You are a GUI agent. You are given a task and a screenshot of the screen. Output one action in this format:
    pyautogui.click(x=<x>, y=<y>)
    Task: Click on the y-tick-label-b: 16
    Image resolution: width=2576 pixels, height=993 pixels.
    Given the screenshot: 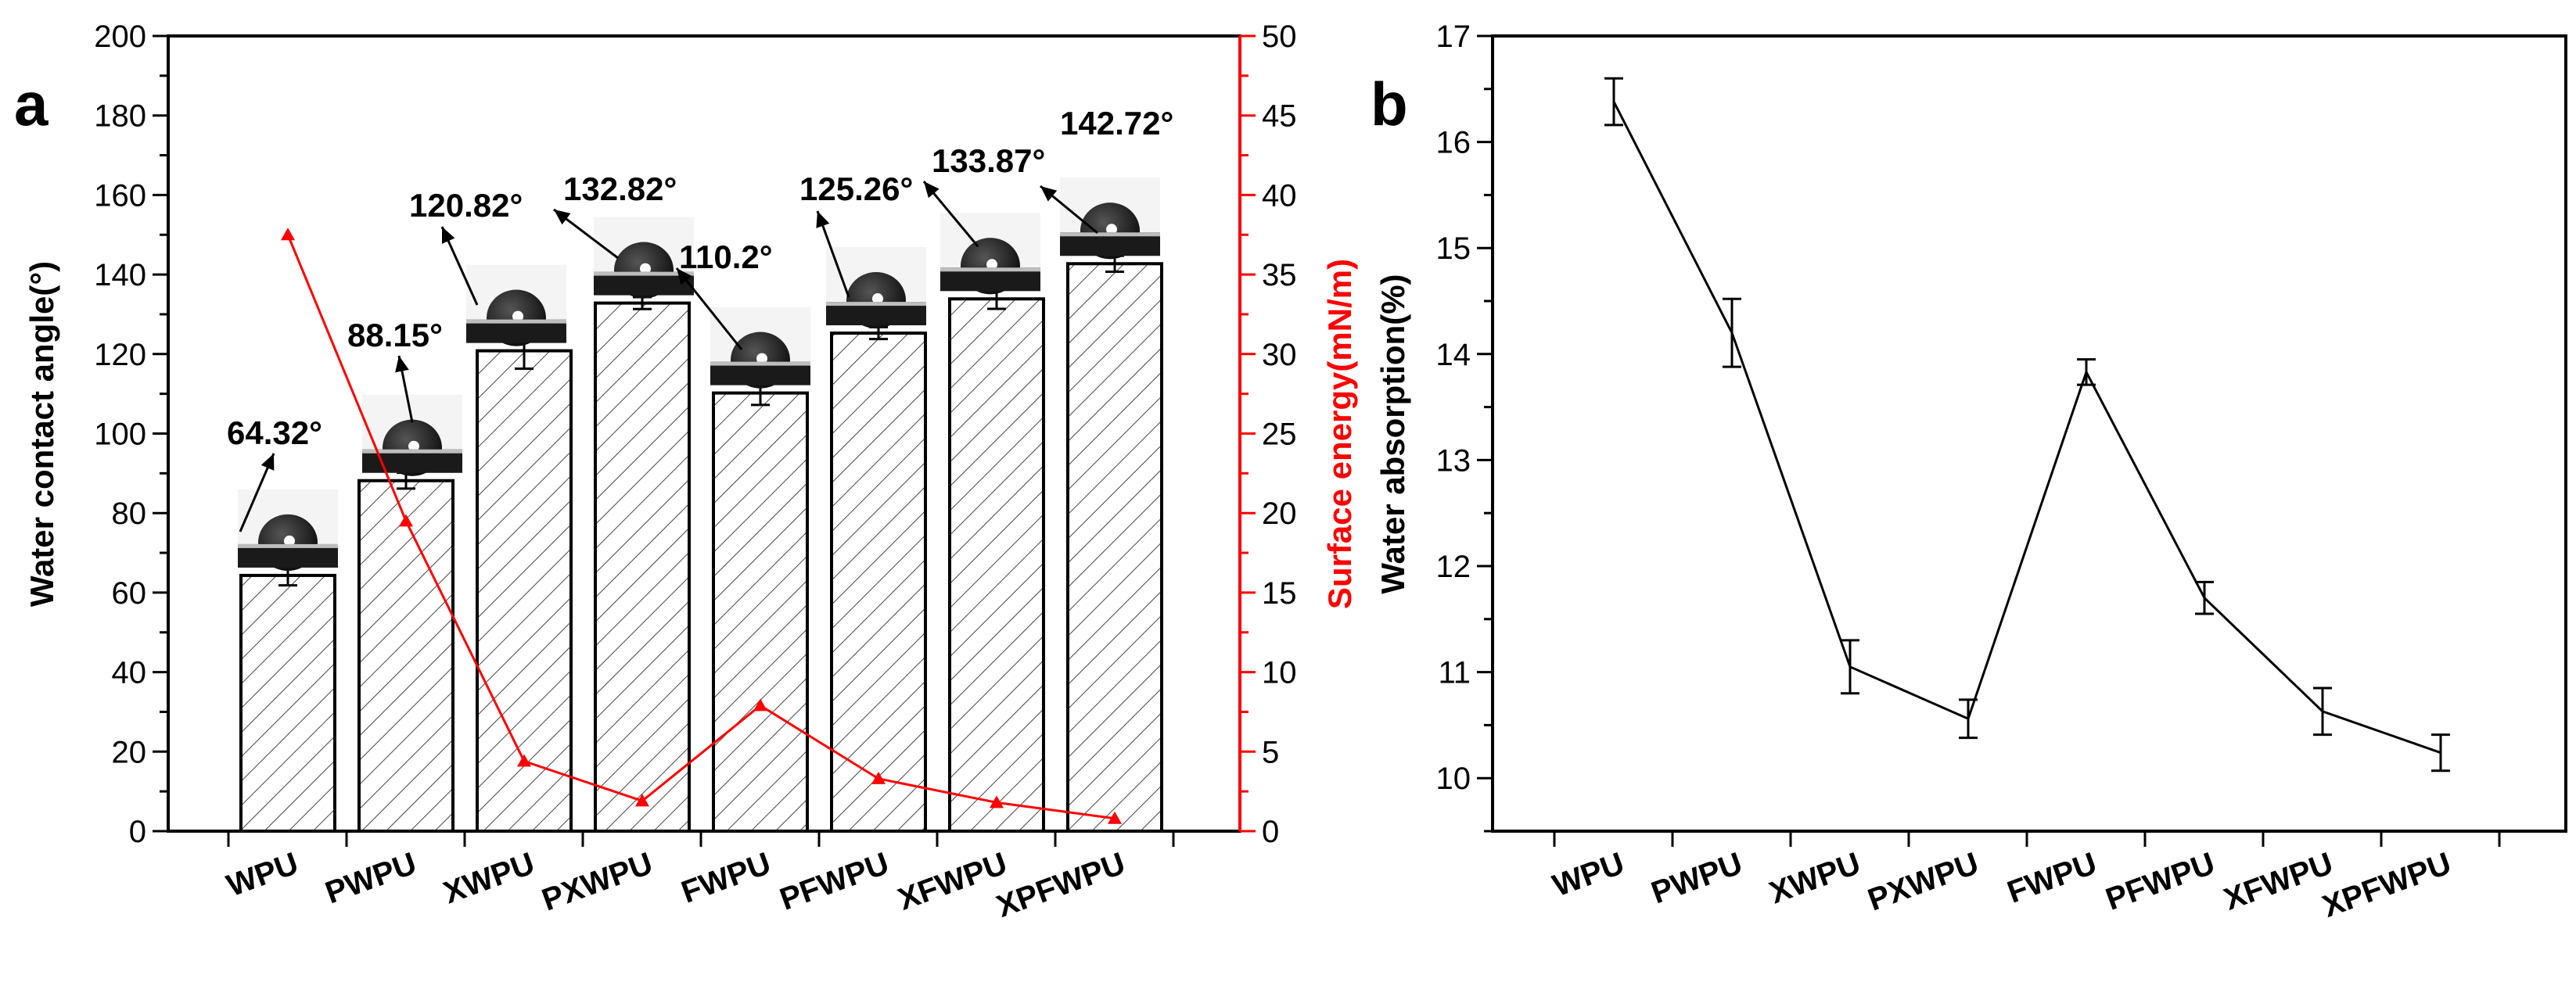 What is the action you would take?
    pyautogui.click(x=1453, y=143)
    